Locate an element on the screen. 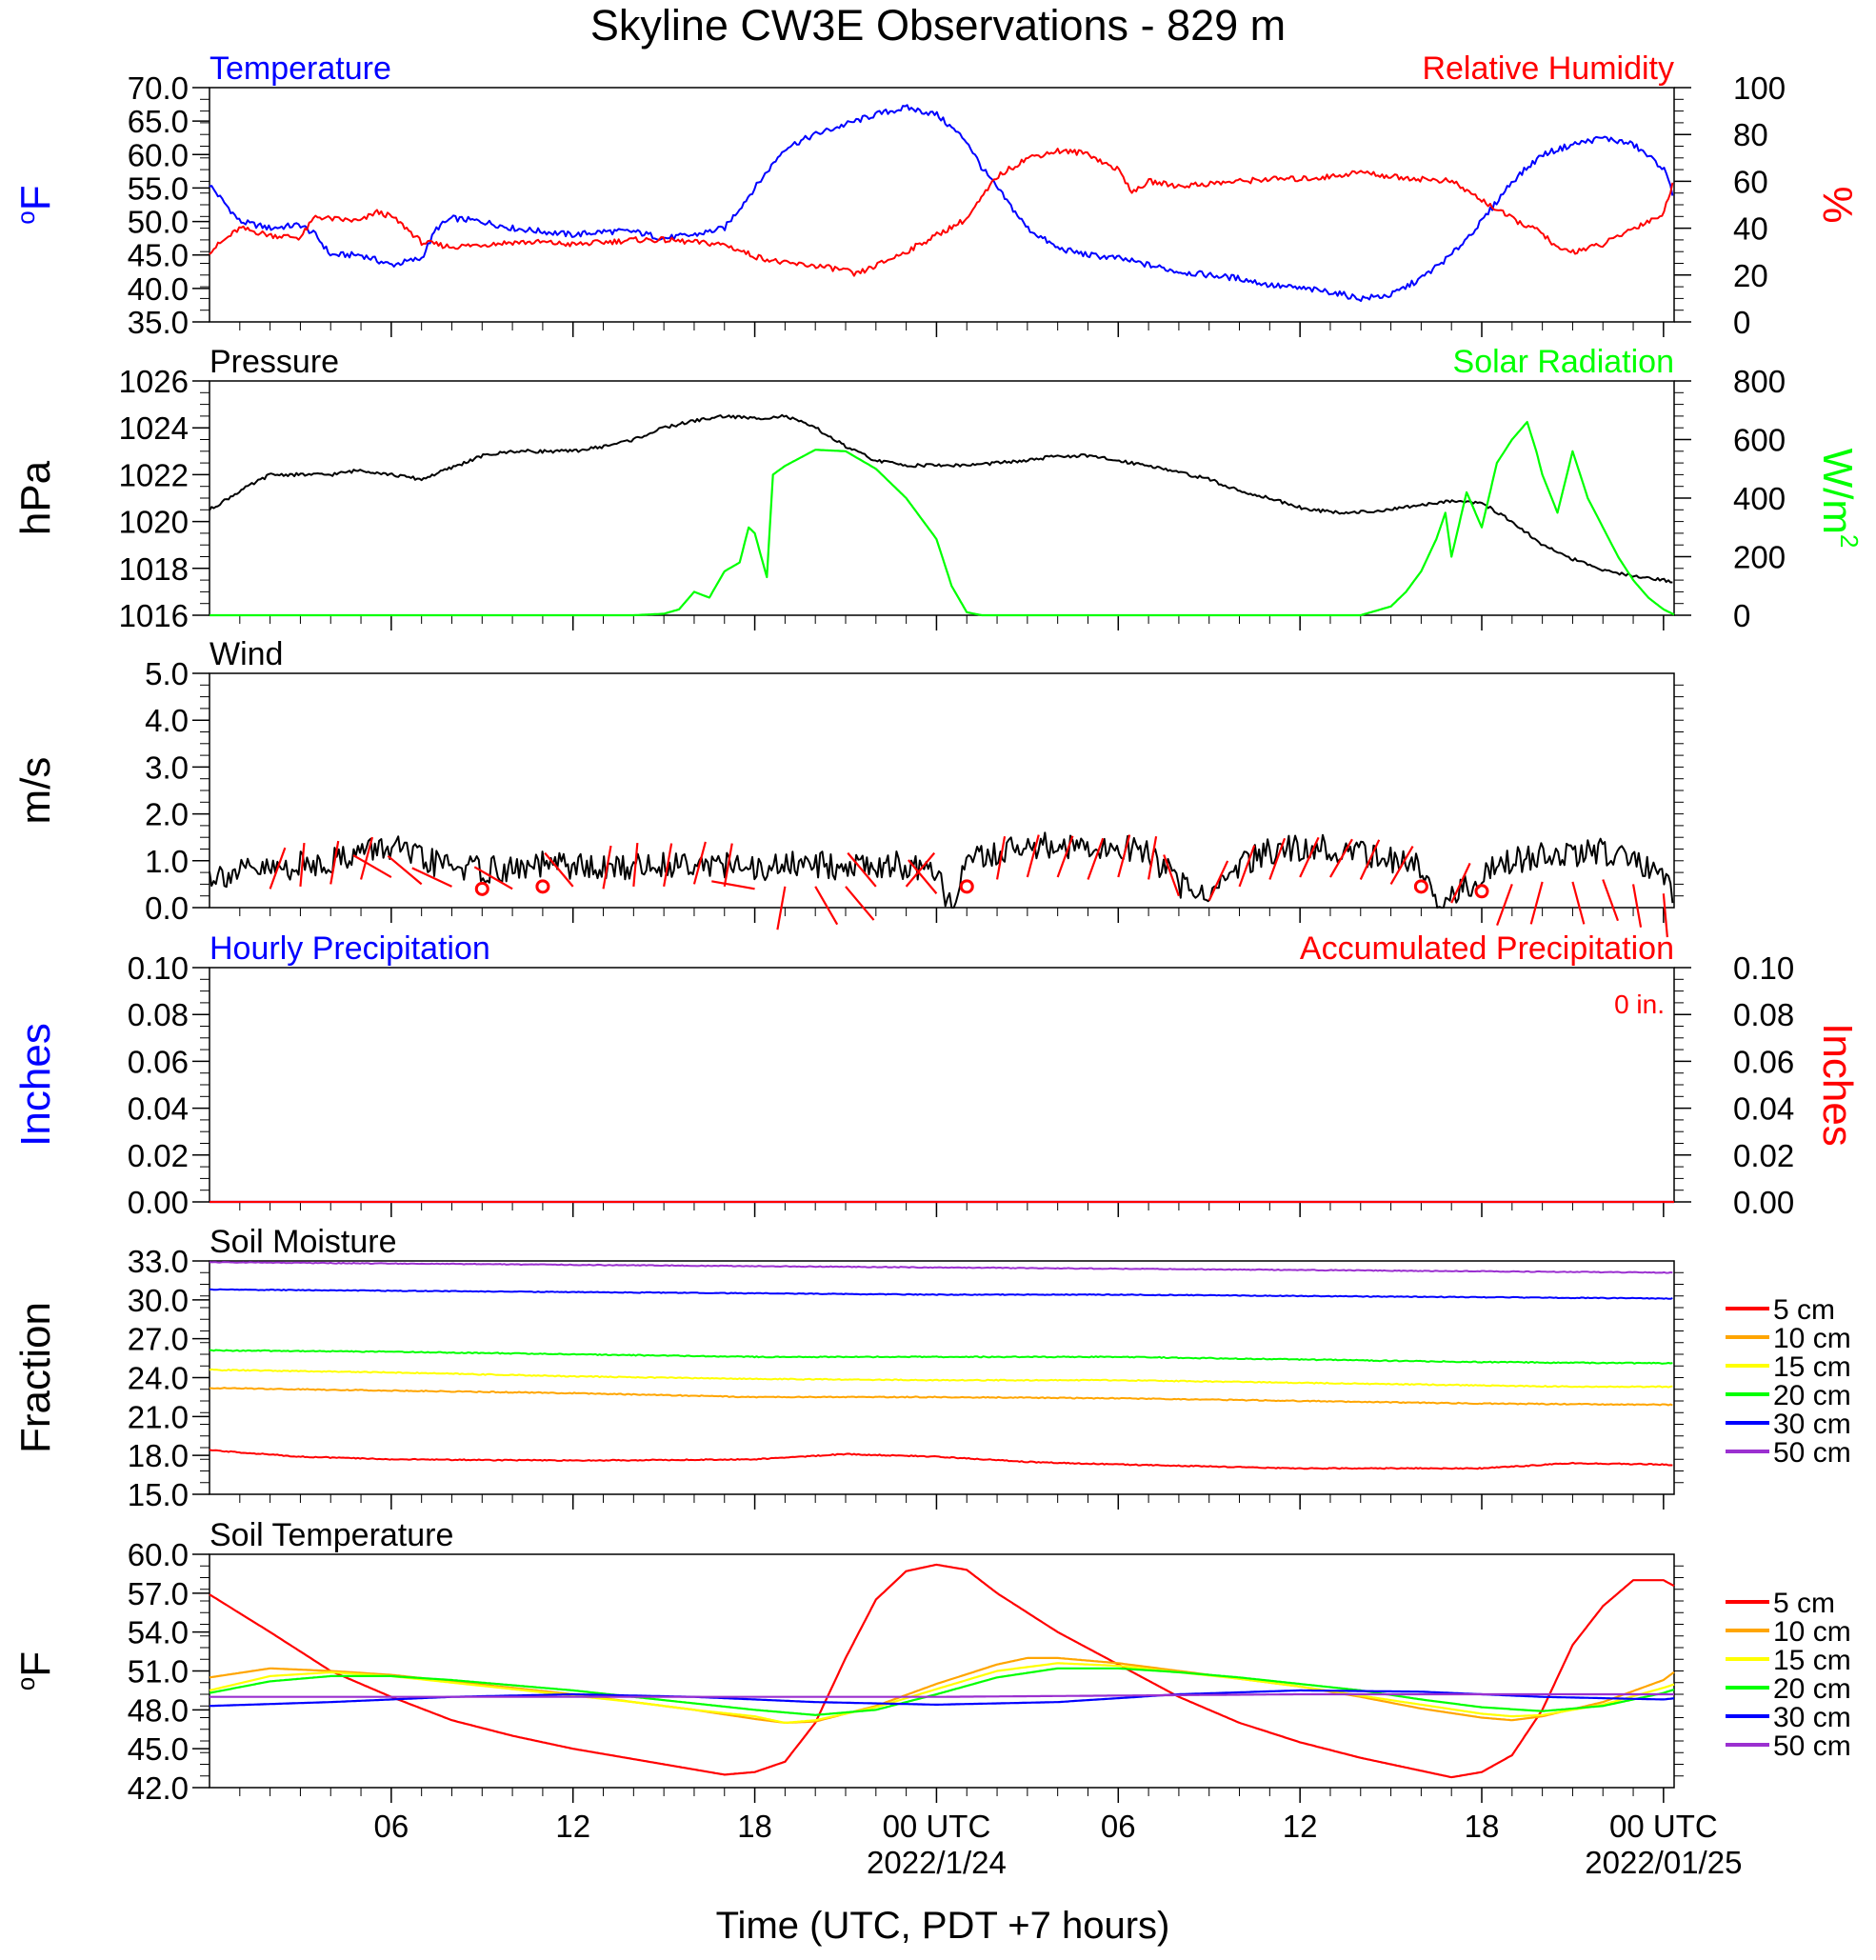 The height and width of the screenshot is (1960, 1876). panel-title-right: Accumulated Precipitation is located at coordinates (1487, 948).